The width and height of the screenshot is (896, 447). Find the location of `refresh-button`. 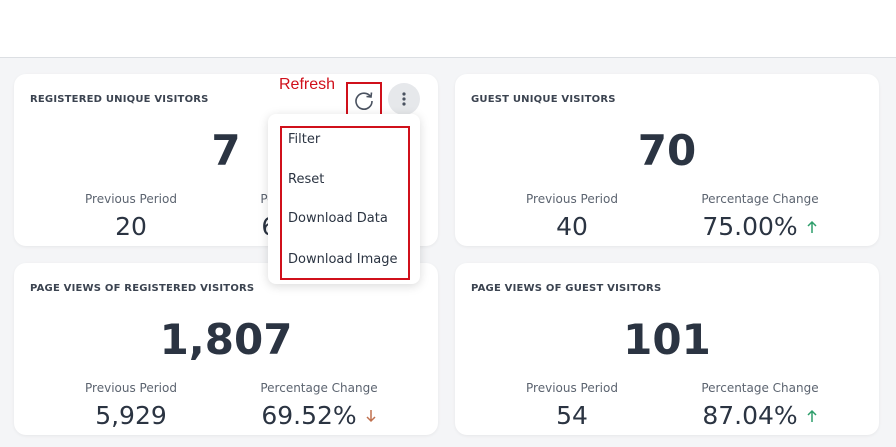

refresh-button is located at coordinates (364, 100).